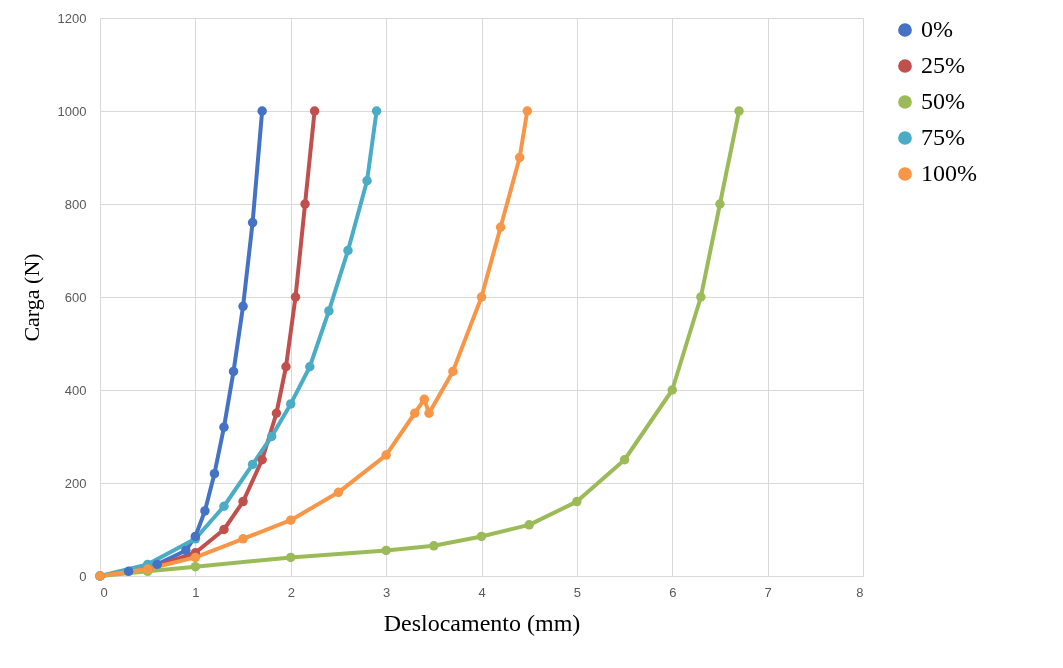 The width and height of the screenshot is (1063, 668). Describe the element at coordinates (75, 204) in the screenshot. I see `y-tick-label: 800` at that location.